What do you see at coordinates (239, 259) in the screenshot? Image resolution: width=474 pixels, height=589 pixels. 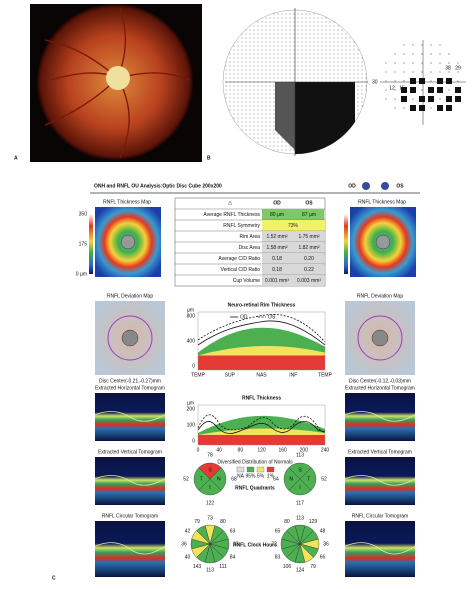 I see `row-label: Average C/D Ratio` at bounding box center [239, 259].